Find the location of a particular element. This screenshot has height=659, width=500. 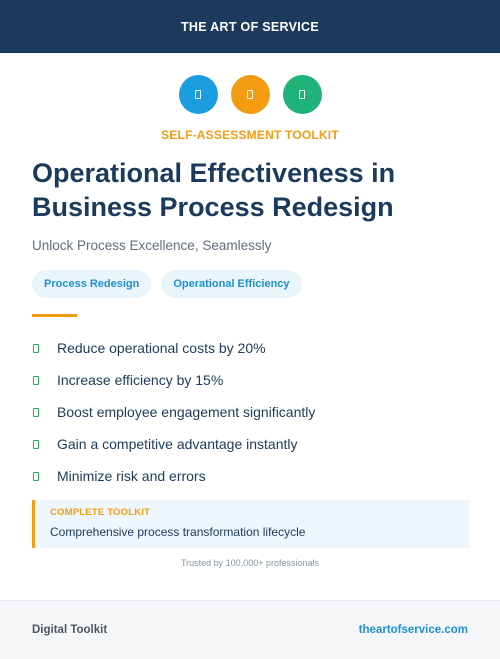

list-item: Minimize risk and errors is located at coordinates (173, 476).